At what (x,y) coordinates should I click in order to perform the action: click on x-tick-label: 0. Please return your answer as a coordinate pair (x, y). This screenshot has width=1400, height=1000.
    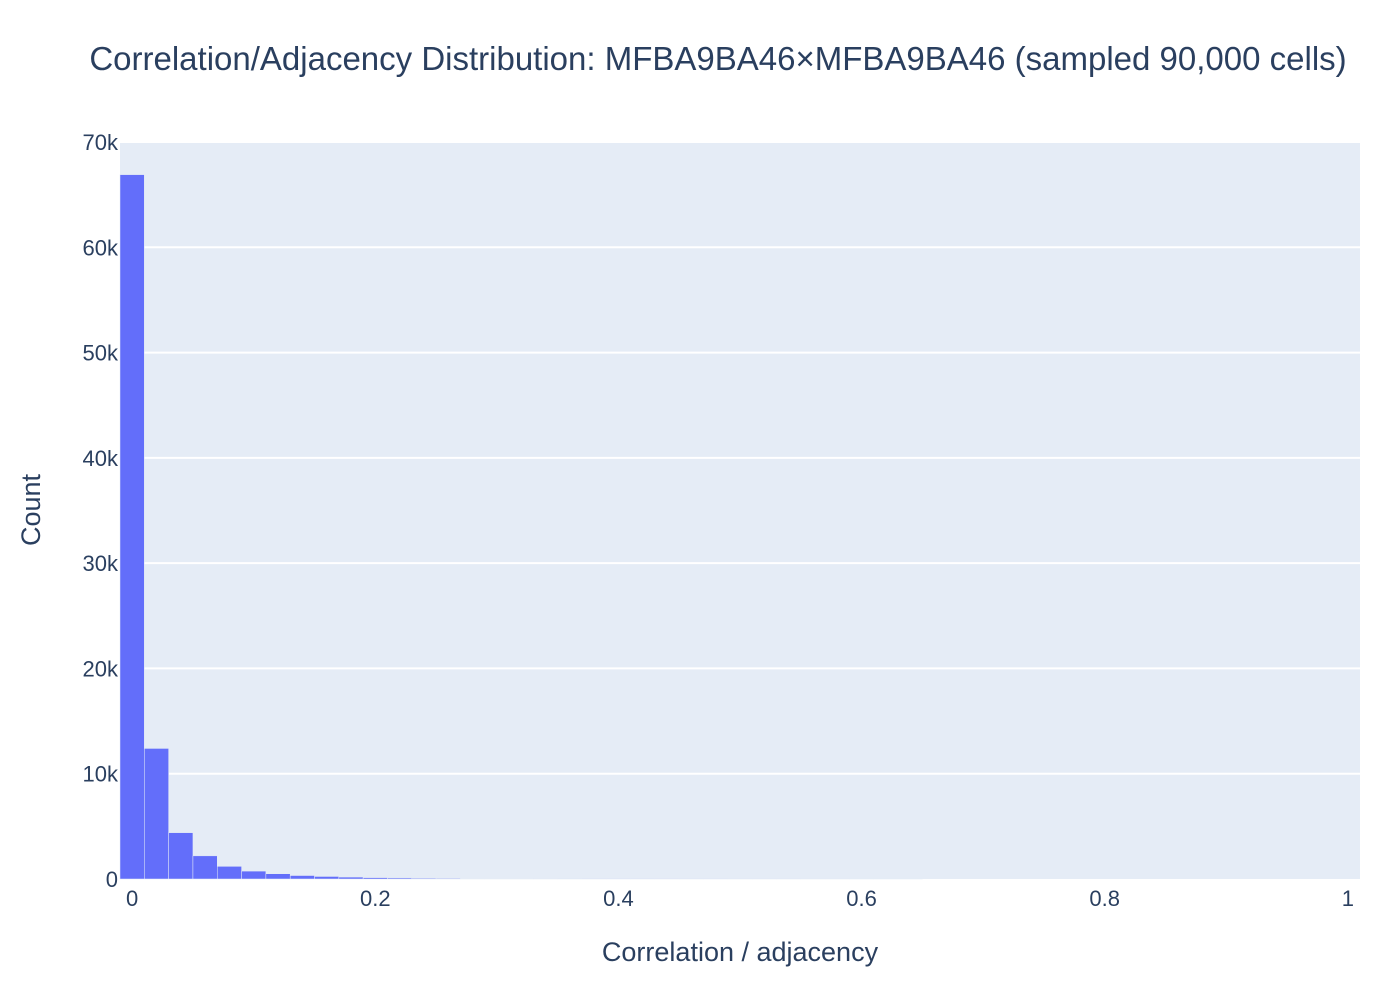
    Looking at the image, I should click on (132, 898).